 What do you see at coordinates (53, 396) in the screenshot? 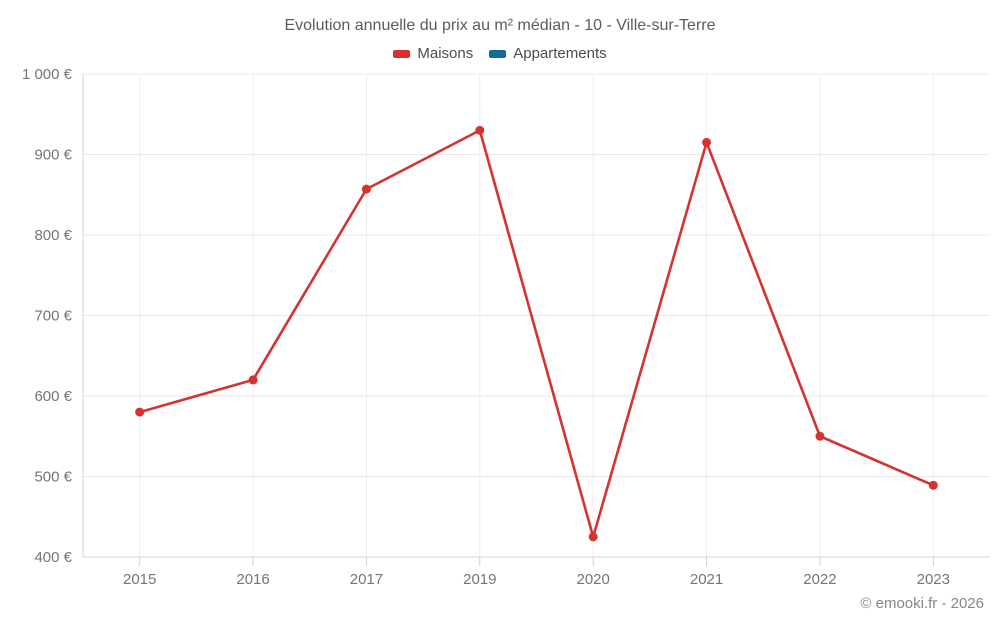
I see `y-axis-tick-label: 600 €` at bounding box center [53, 396].